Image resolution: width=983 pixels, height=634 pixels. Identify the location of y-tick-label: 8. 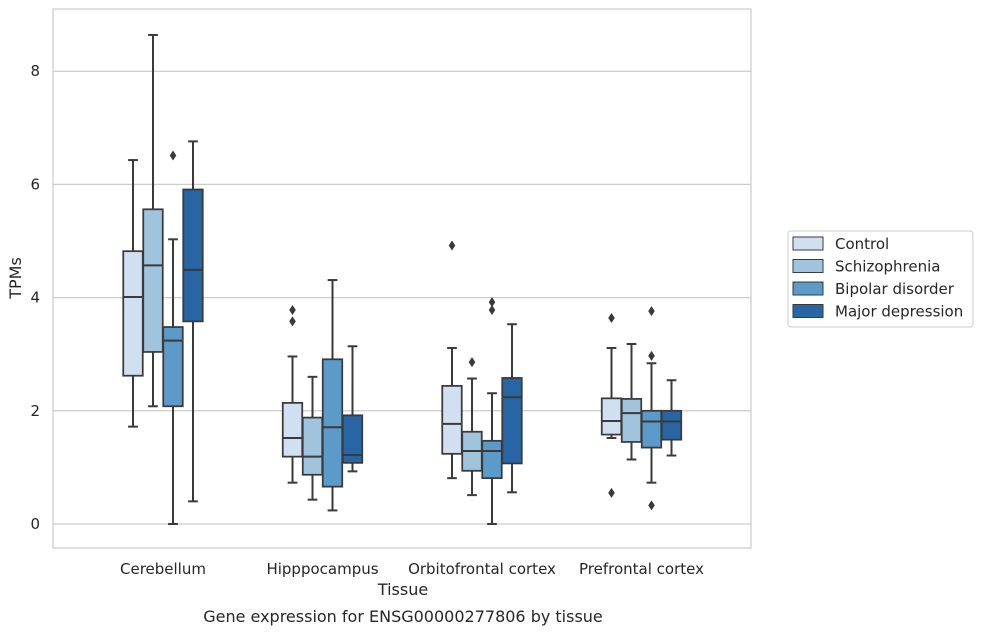
(35, 71).